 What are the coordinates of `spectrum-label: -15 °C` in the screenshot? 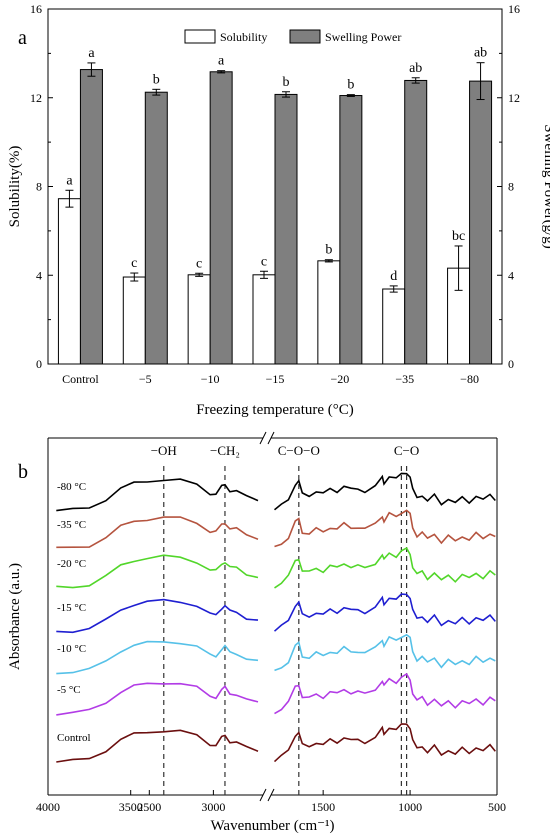 It's located at (71, 608).